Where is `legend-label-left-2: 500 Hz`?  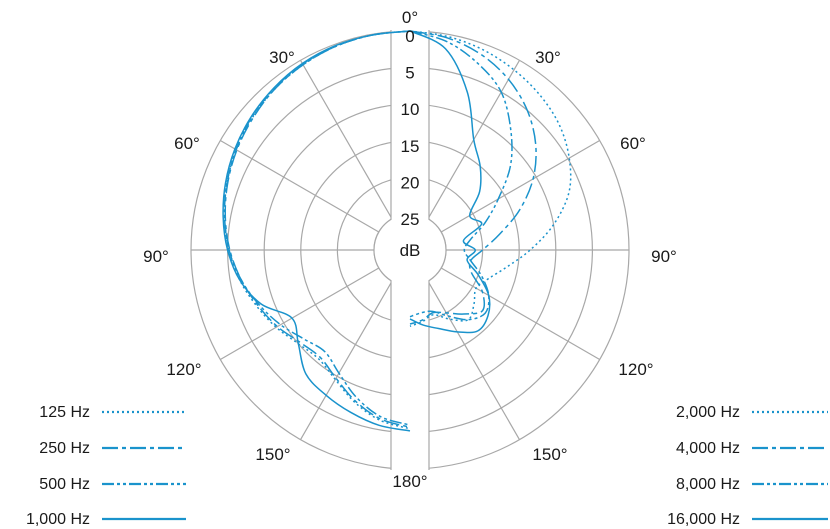
legend-label-left-2: 500 Hz is located at coordinates (64, 484).